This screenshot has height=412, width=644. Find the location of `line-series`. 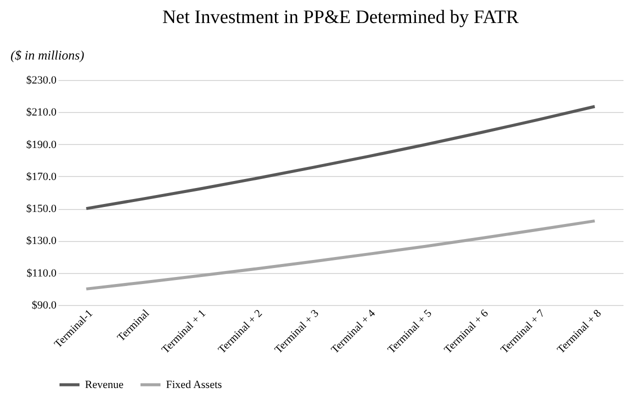

line-series is located at coordinates (340, 254).